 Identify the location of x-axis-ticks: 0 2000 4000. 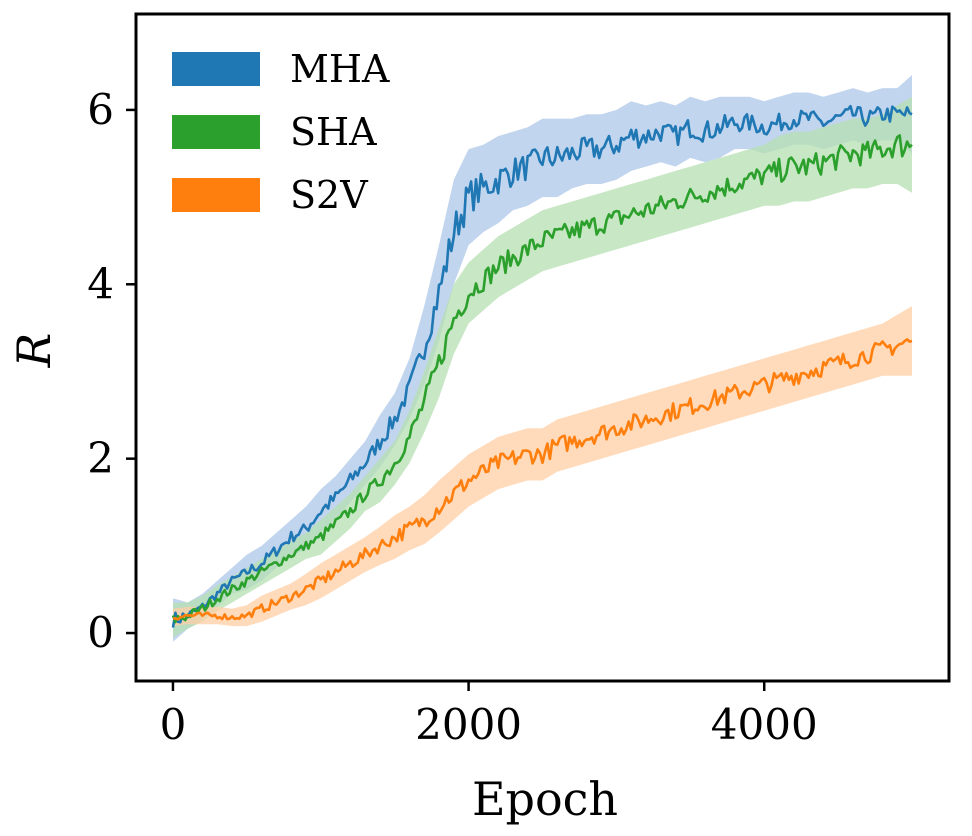
(489, 715).